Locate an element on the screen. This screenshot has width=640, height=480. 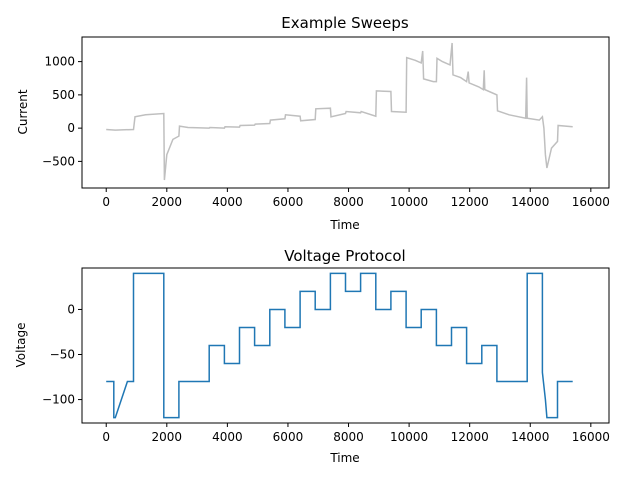
voltage-ylabel: Voltage is located at coordinates (21, 344).